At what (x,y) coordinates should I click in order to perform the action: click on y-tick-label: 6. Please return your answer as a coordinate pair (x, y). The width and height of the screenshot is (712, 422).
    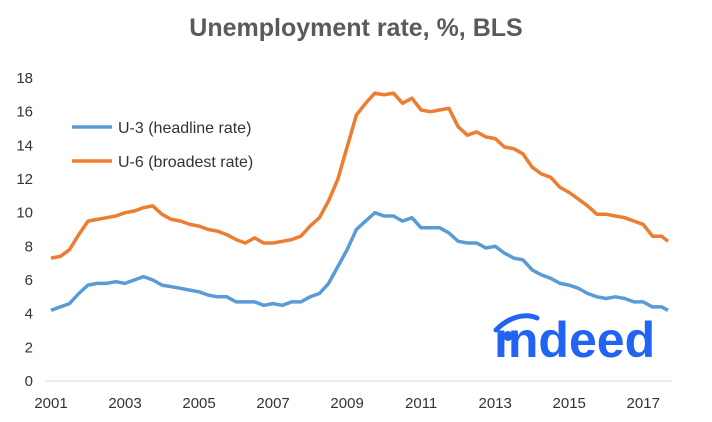
    Looking at the image, I should click on (29, 280).